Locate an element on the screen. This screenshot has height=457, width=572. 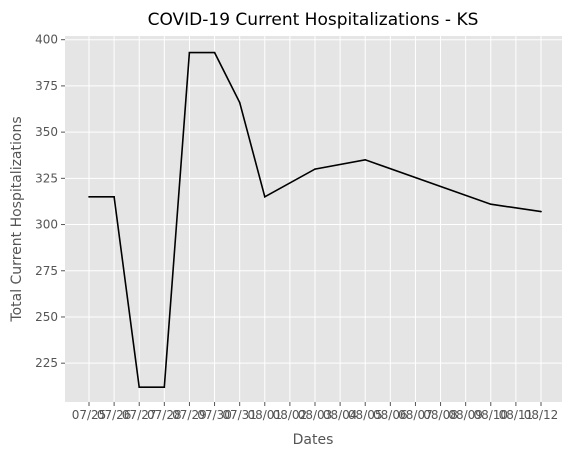
x-tick-label: 07/26 is located at coordinates (114, 415).